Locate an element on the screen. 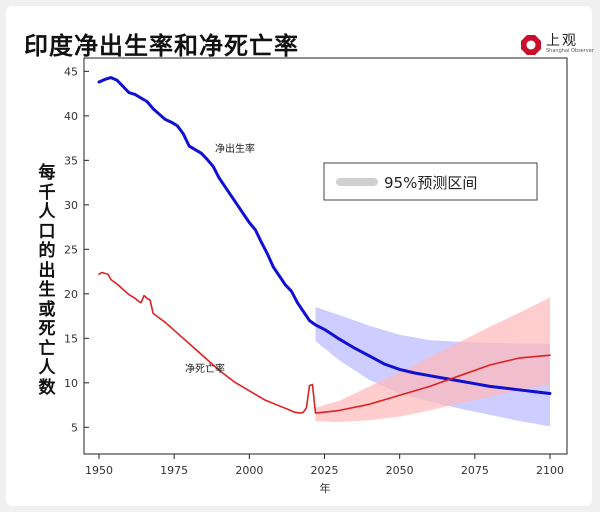 The height and width of the screenshot is (512, 600). x-tick-label: 2075 is located at coordinates (475, 470).